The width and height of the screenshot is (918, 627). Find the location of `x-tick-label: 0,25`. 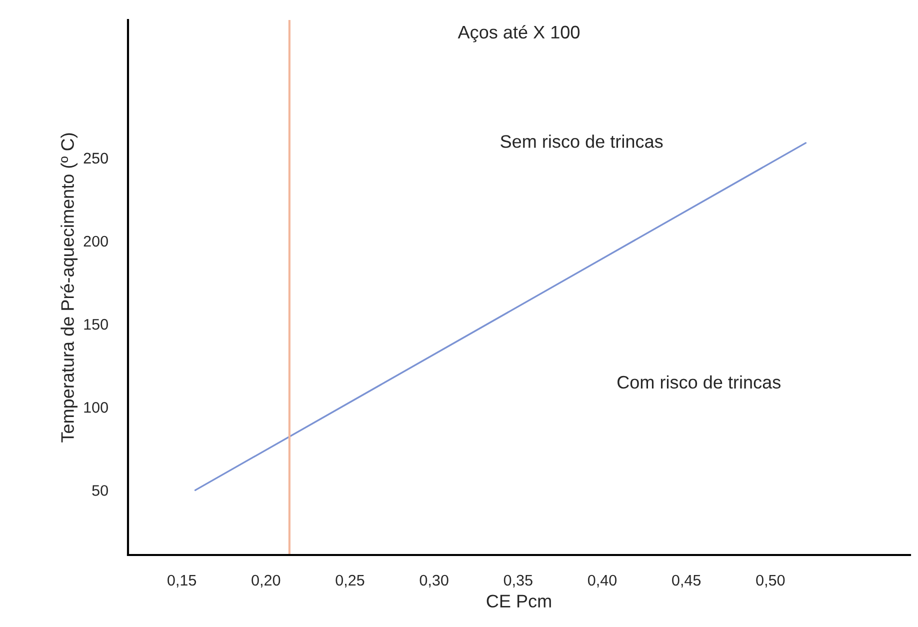

x-tick-label: 0,25 is located at coordinates (350, 581).